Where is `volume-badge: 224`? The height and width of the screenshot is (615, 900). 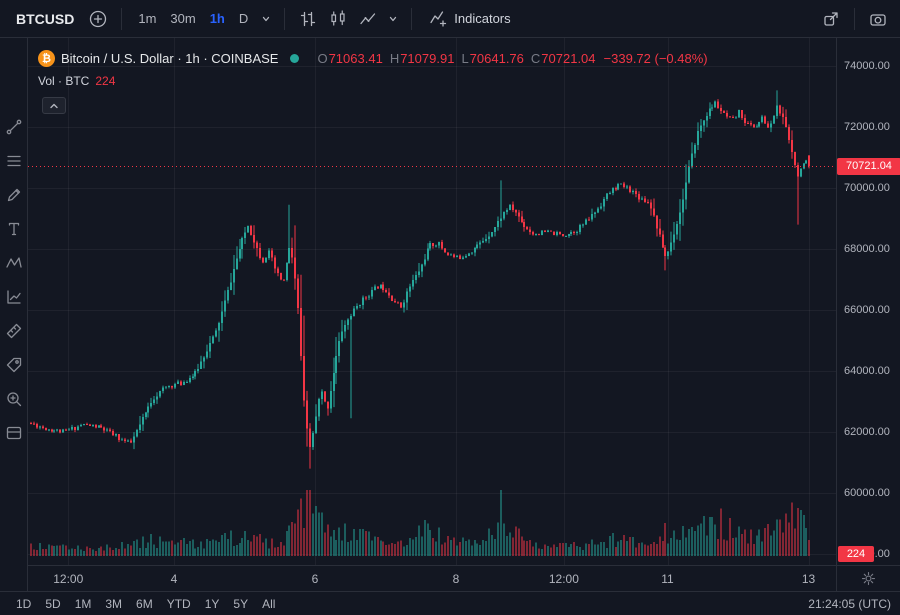 volume-badge: 224 is located at coordinates (856, 554).